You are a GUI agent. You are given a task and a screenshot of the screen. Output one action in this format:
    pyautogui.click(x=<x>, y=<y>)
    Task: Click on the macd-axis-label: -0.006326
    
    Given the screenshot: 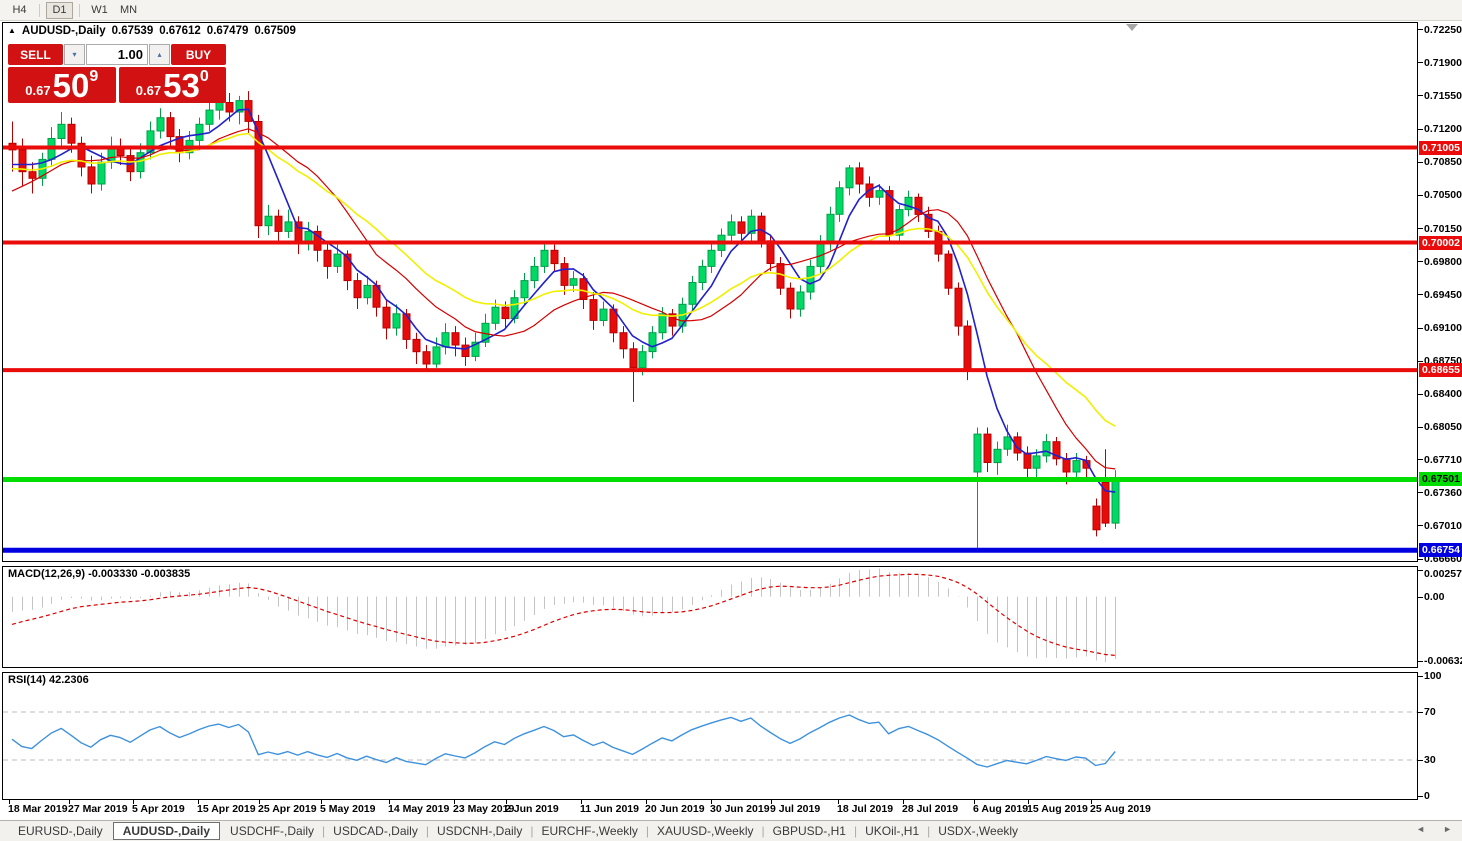 What is the action you would take?
    pyautogui.click(x=1443, y=661)
    